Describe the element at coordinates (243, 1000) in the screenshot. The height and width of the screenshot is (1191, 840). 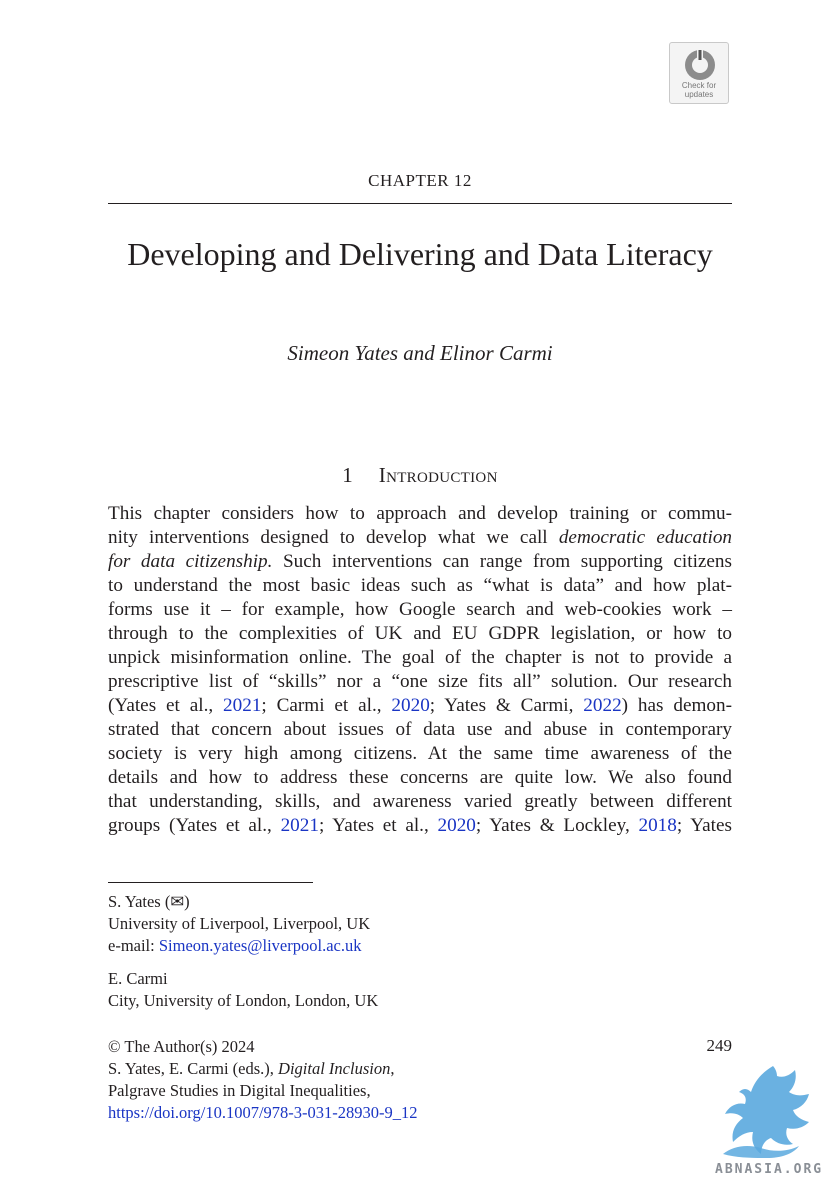
I see `author2-affiliation: City, University of London, London, UK` at that location.